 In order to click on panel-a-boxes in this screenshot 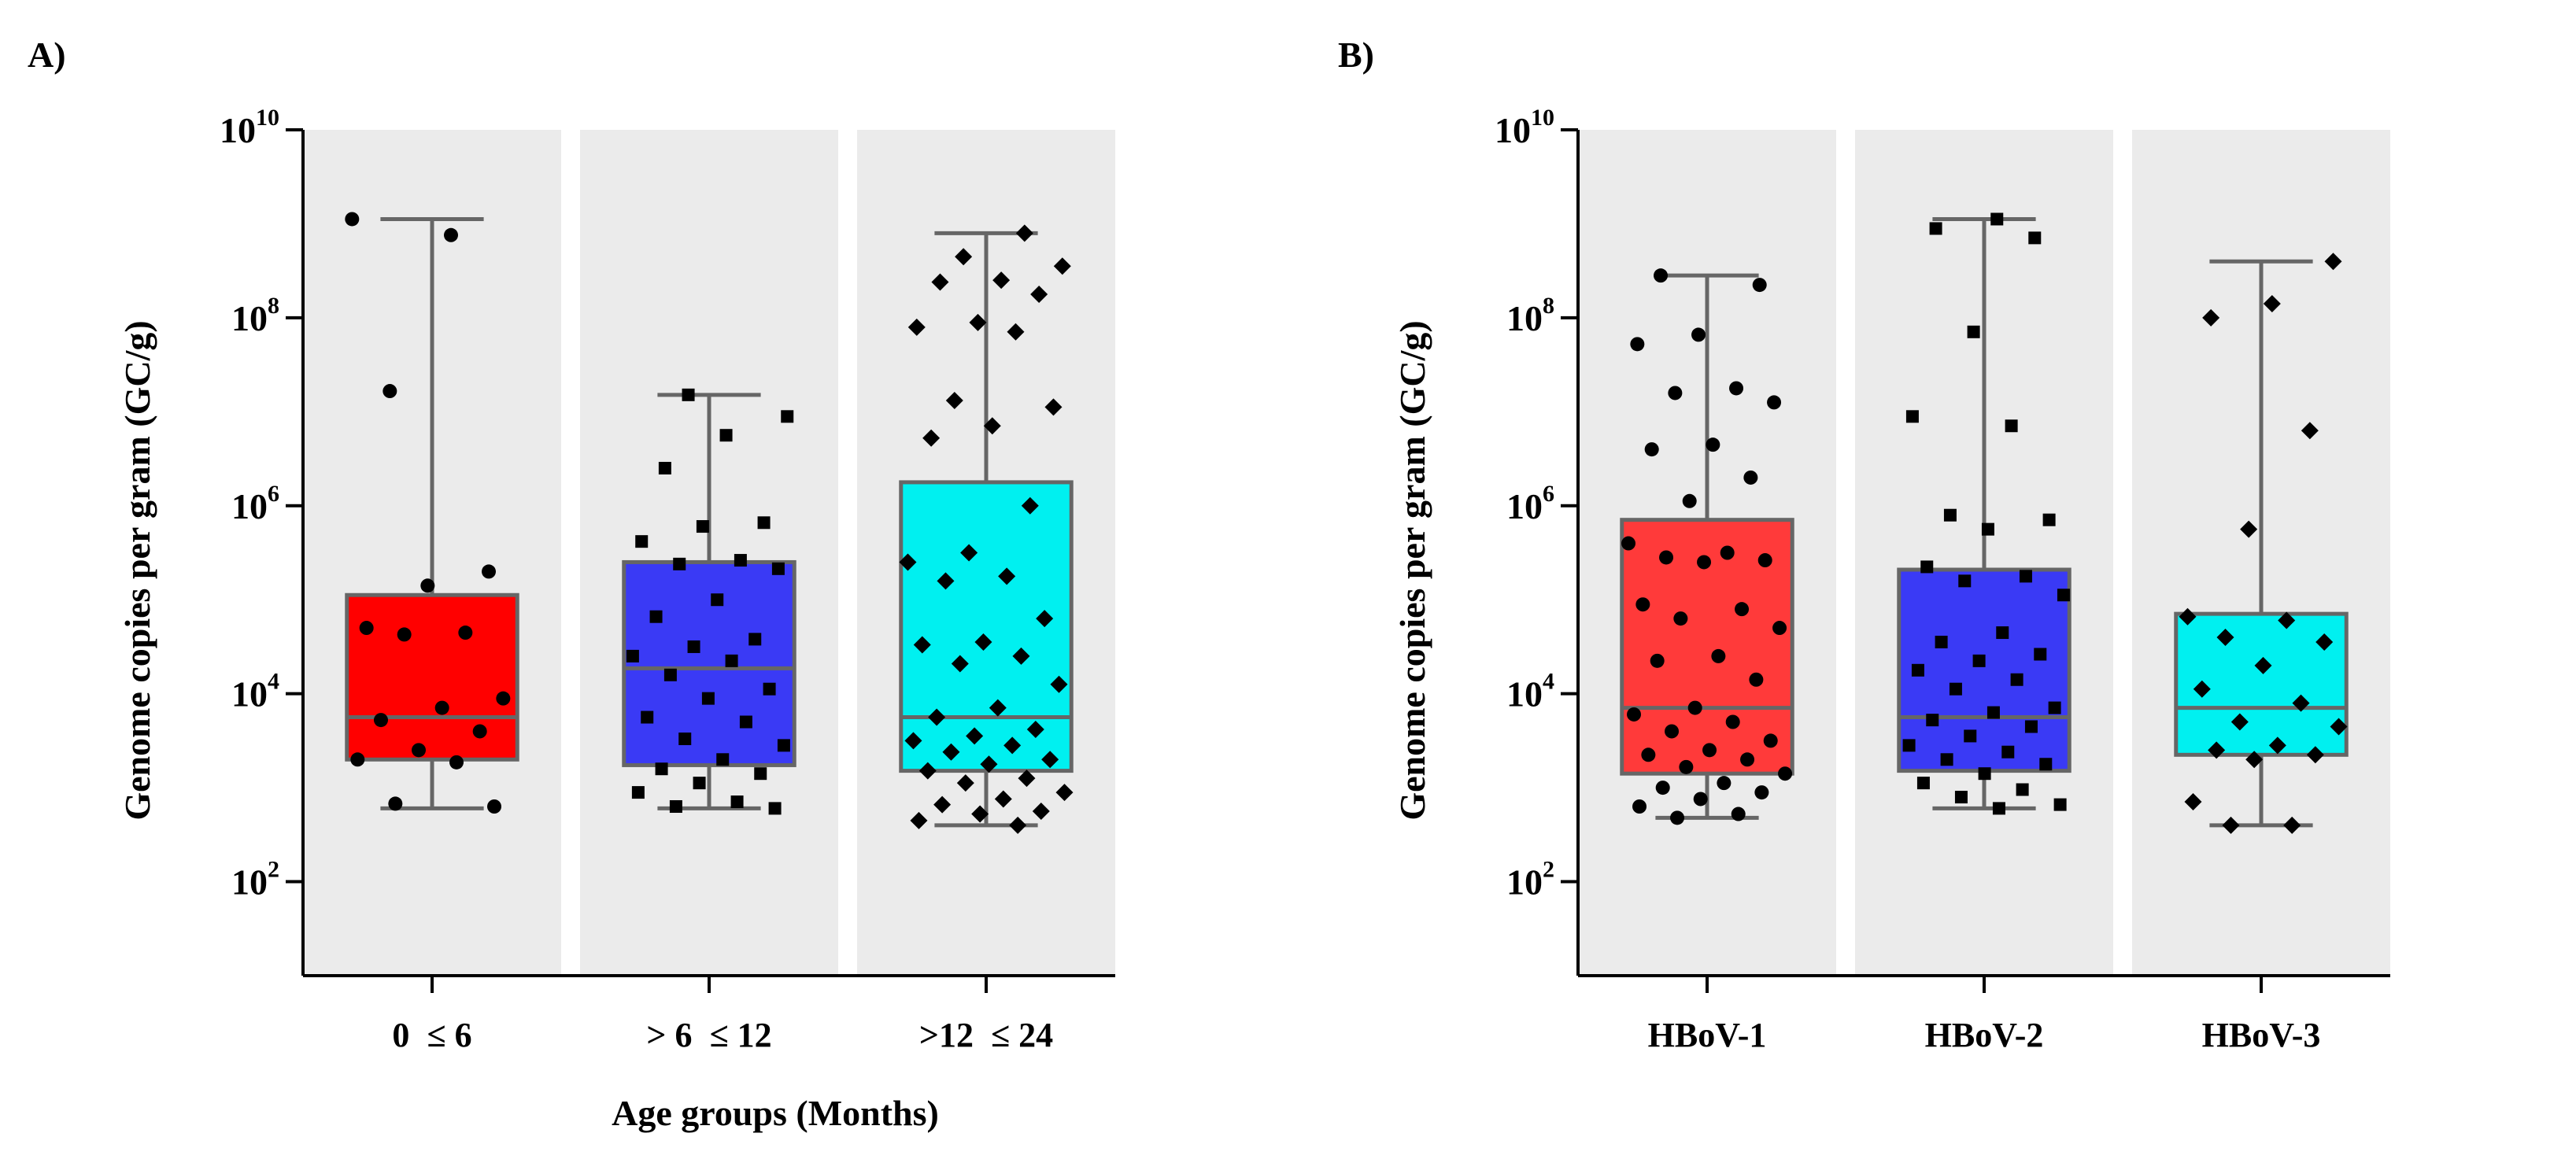, I will do `click(709, 522)`.